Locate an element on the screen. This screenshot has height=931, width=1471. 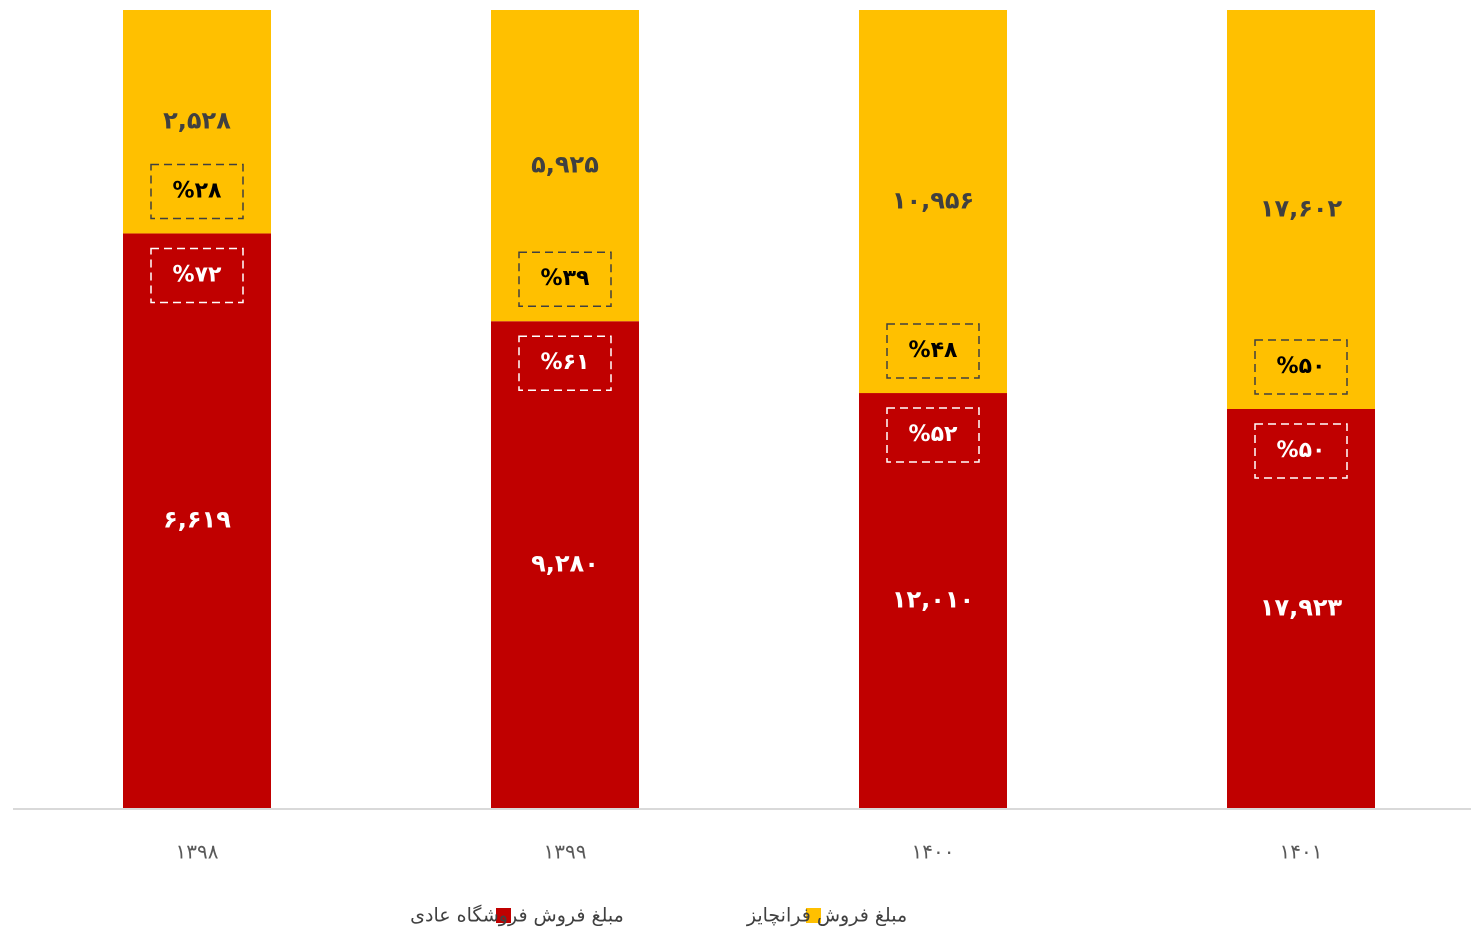
value-label: ۵,۹۲۵ is located at coordinates (565, 165).